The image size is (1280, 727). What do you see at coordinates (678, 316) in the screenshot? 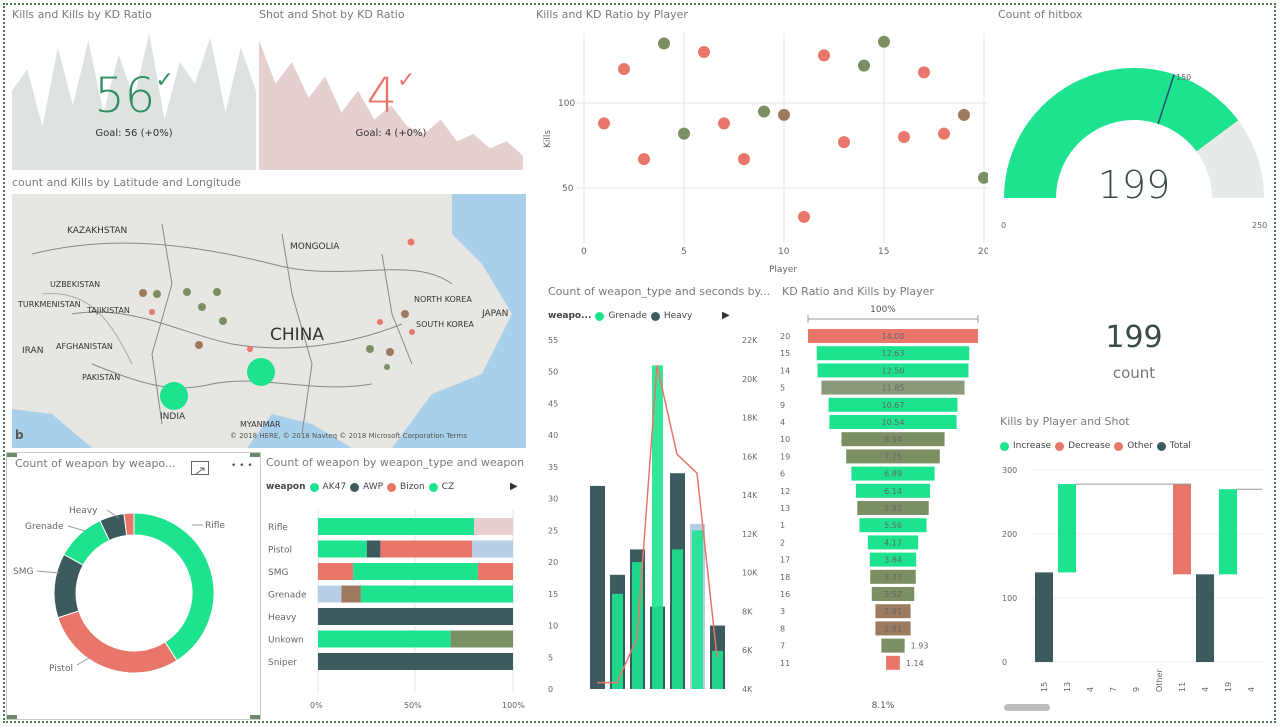
I see `legend-heavy: Heavy` at bounding box center [678, 316].